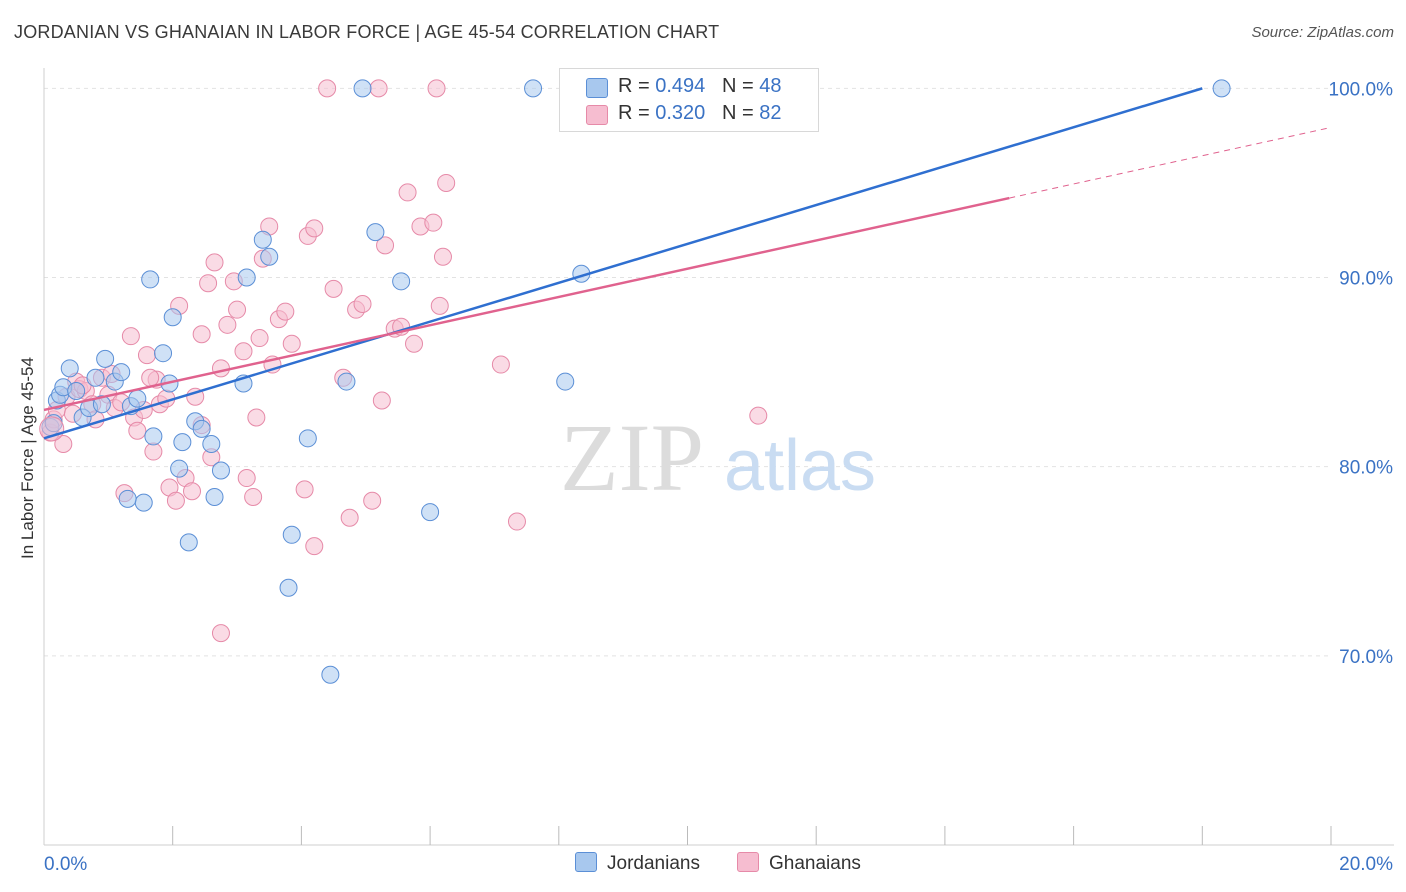 This screenshot has width=1406, height=892. I want to click on y-axis-label: In Labor Force | Age 45-54, so click(27, 458).